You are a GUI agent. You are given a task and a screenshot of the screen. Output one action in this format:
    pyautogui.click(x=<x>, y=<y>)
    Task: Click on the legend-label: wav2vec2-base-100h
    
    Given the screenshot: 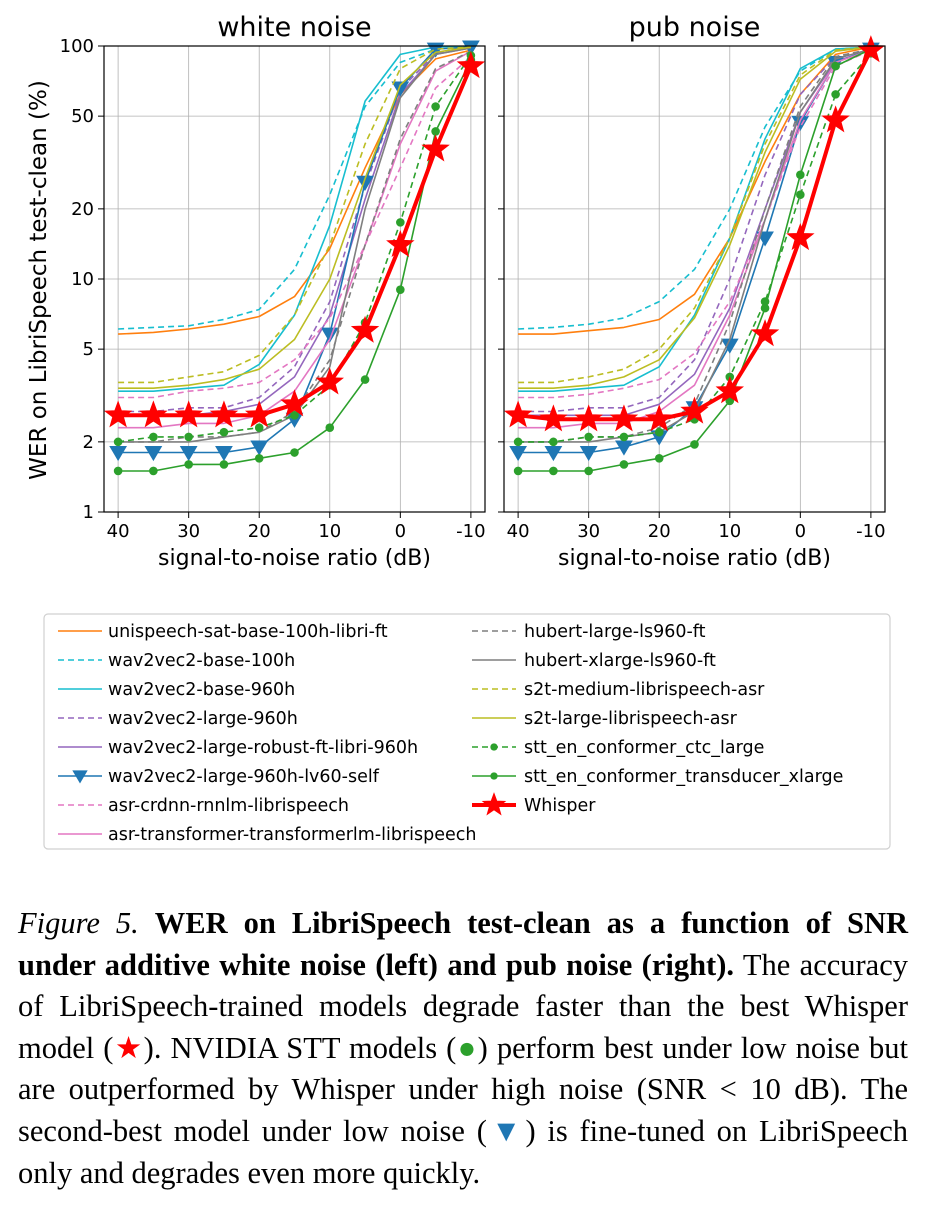 What is the action you would take?
    pyautogui.click(x=201, y=661)
    